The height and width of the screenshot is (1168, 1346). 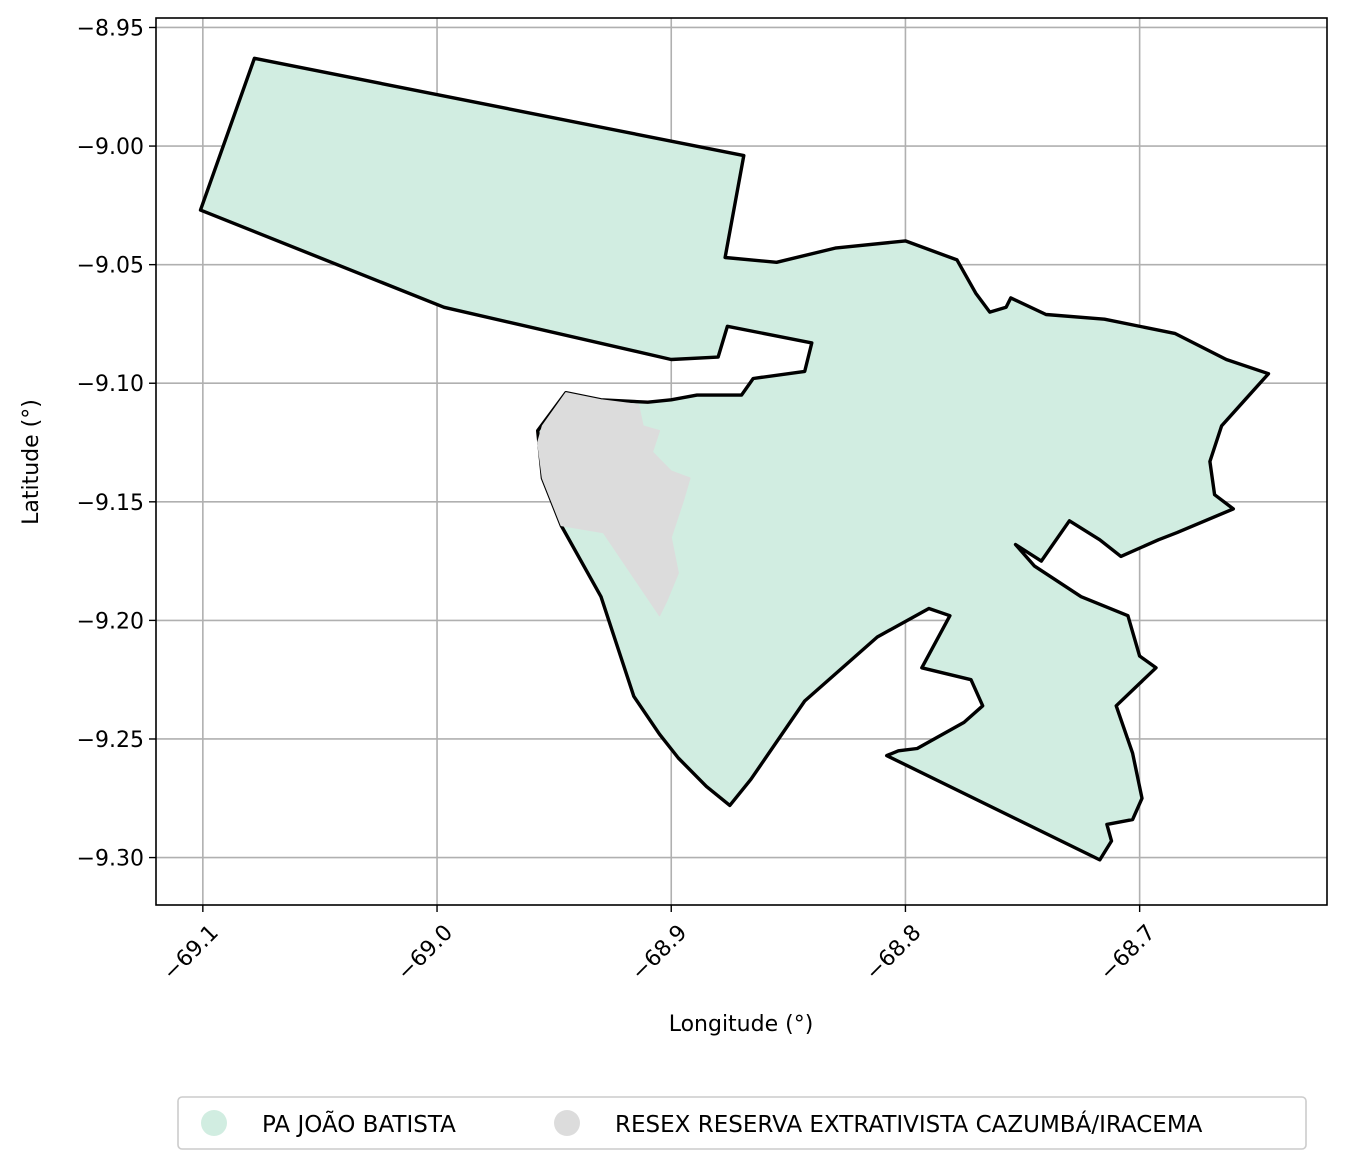 What do you see at coordinates (741, 1024) in the screenshot?
I see `x-axis-label: Longitude (°)` at bounding box center [741, 1024].